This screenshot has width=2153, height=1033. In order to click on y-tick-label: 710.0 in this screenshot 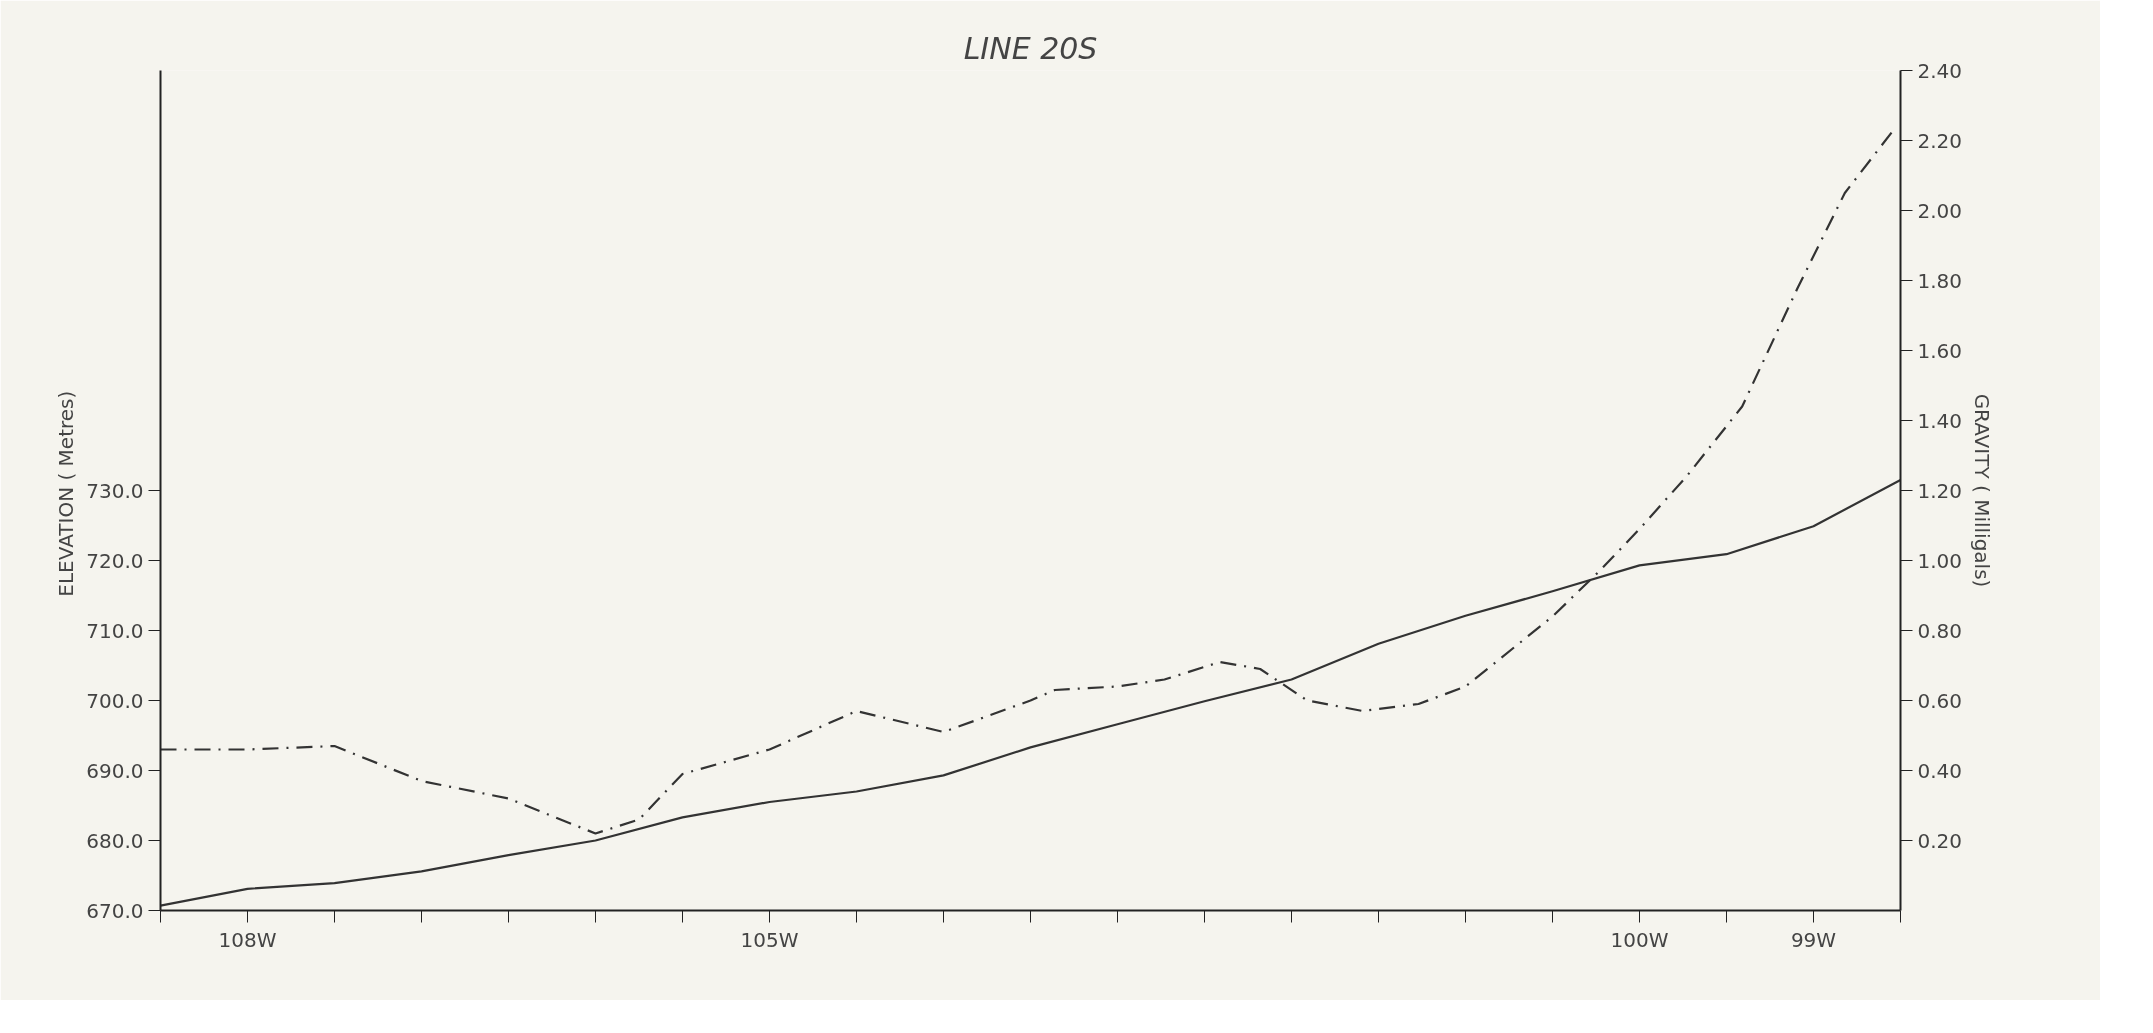, I will do `click(115, 630)`.